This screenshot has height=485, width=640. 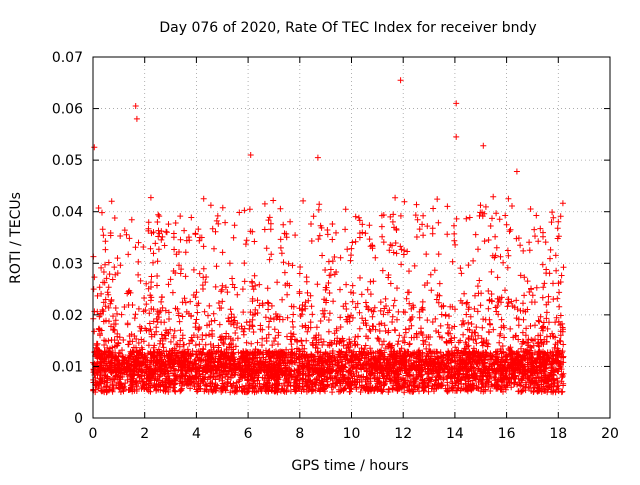 What do you see at coordinates (558, 434) in the screenshot?
I see `x-tick-label: 18` at bounding box center [558, 434].